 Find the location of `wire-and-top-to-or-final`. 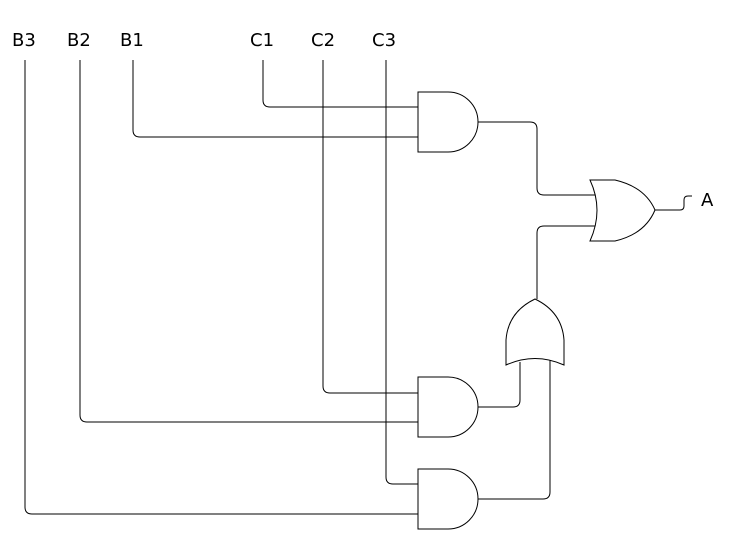

wire-and-top-to-or-final is located at coordinates (537, 158).